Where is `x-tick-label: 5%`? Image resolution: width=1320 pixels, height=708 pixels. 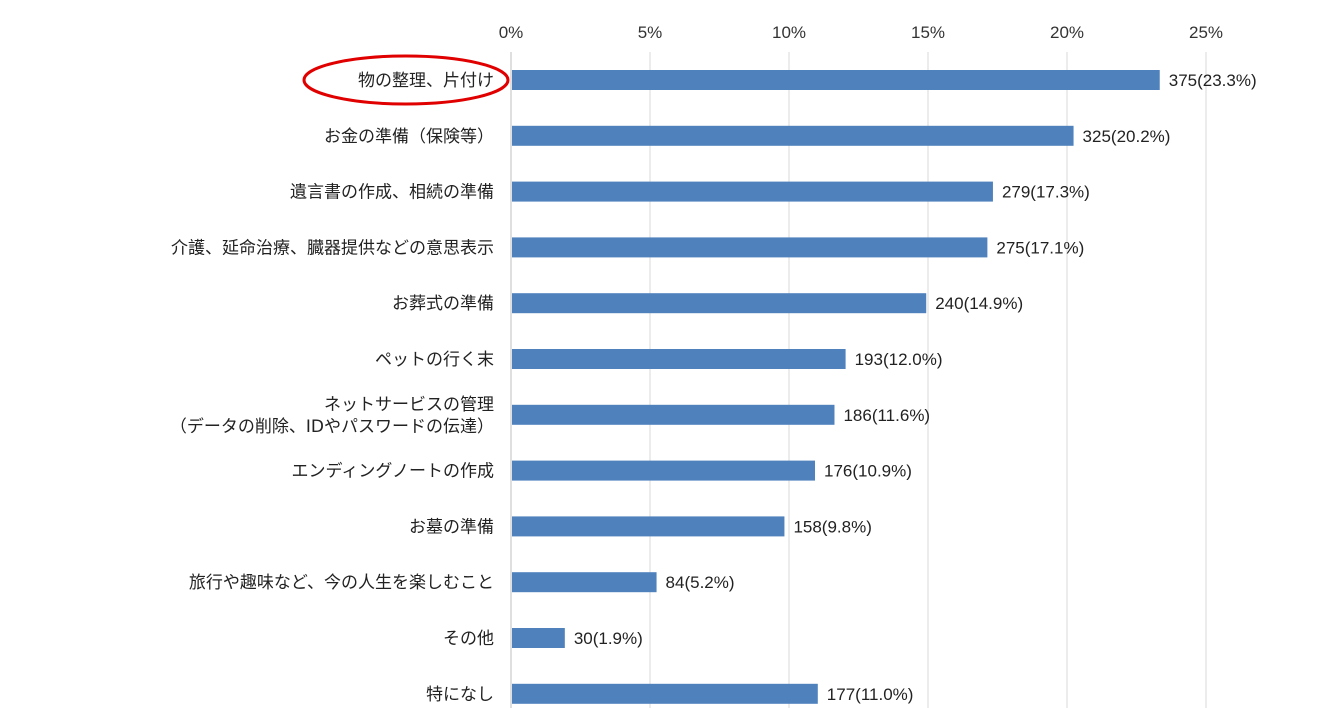
x-tick-label: 5% is located at coordinates (650, 32).